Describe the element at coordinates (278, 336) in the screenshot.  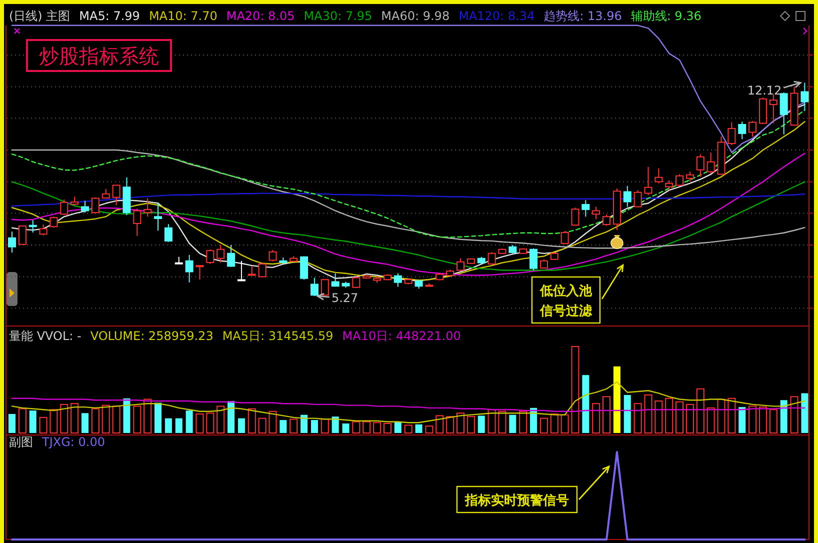
I see `text: MA5日: 314545.59` at that location.